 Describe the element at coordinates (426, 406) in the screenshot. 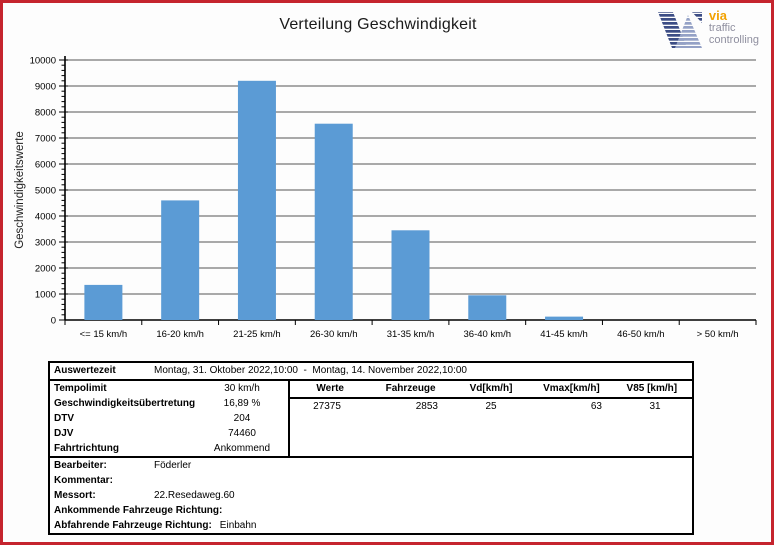

I see `stats-value: 2853` at that location.